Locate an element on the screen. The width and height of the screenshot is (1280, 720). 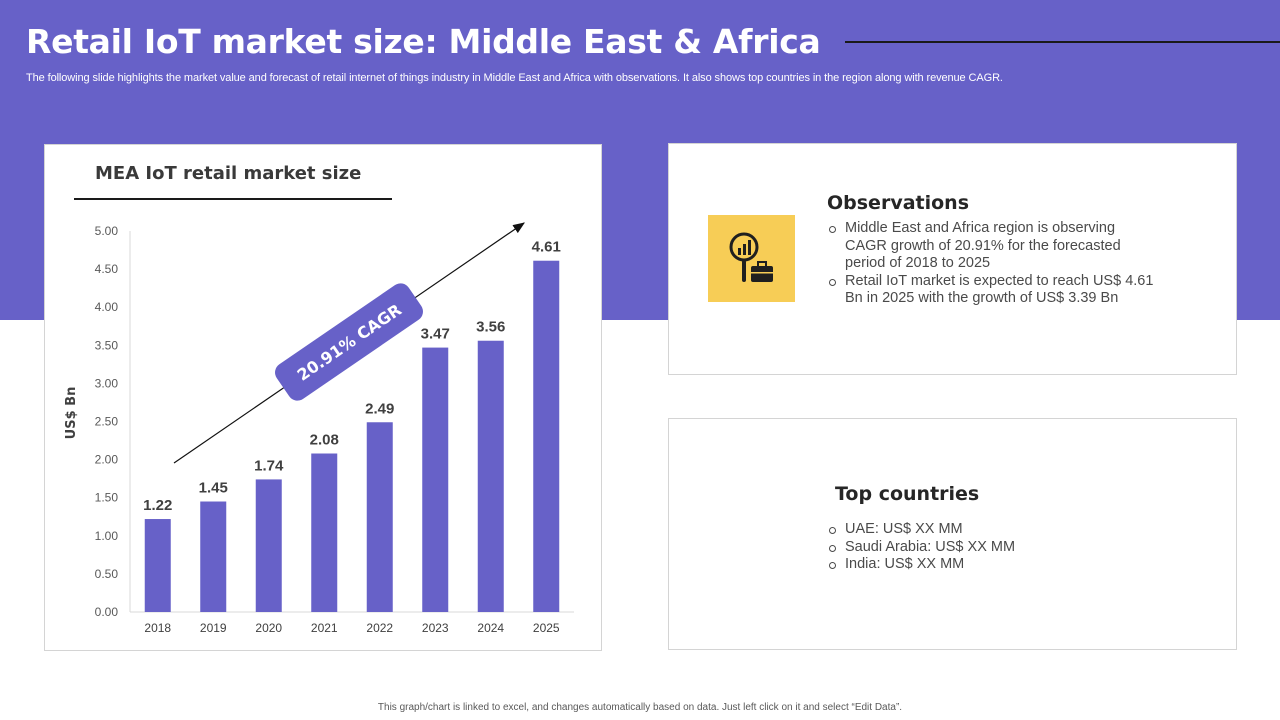
y-tick-label: 1.50 is located at coordinates (107, 498).